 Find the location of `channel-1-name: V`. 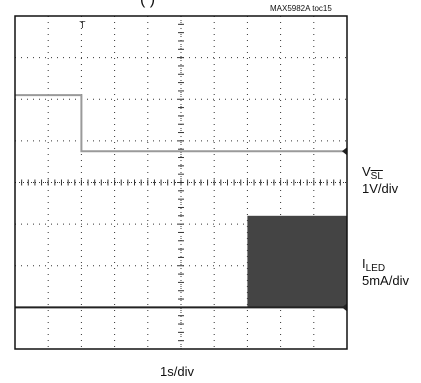

channel-1-name: V is located at coordinates (366, 171).